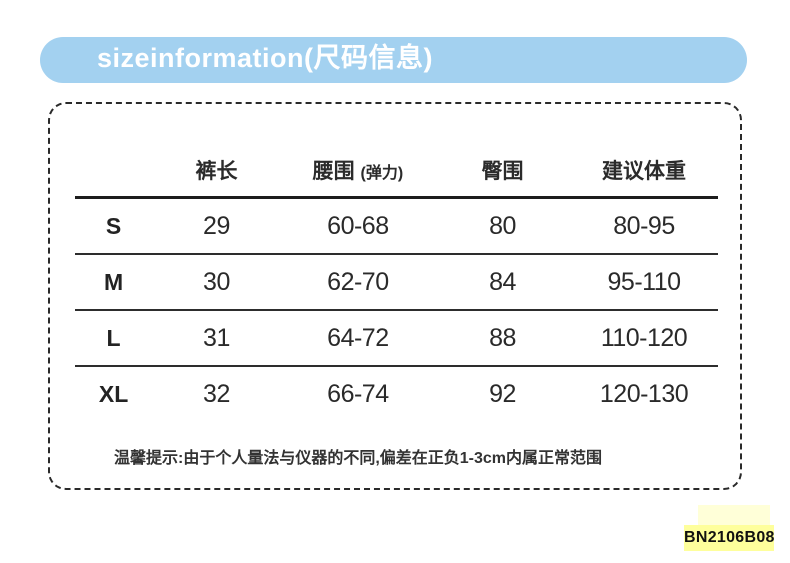 Image resolution: width=790 pixels, height=563 pixels. I want to click on waist-value: 66-74, so click(358, 393).